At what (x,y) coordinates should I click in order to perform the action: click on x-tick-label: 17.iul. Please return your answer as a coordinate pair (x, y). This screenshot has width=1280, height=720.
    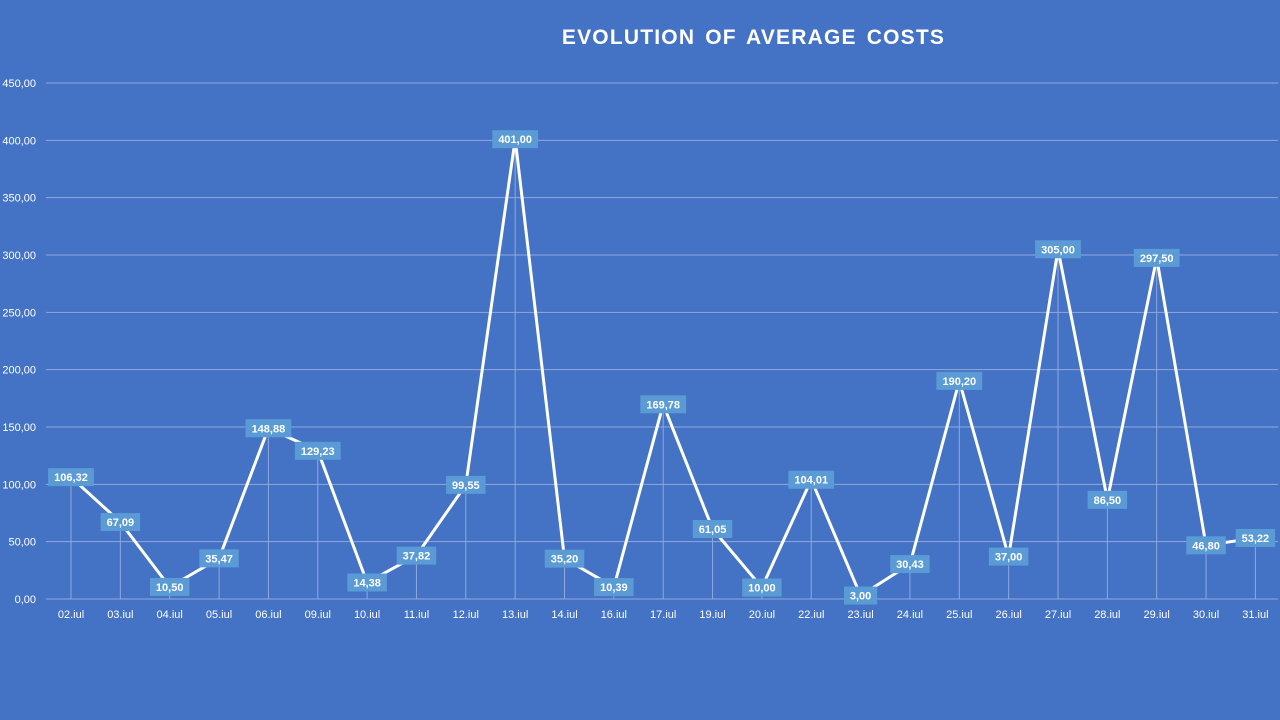
    Looking at the image, I should click on (663, 615).